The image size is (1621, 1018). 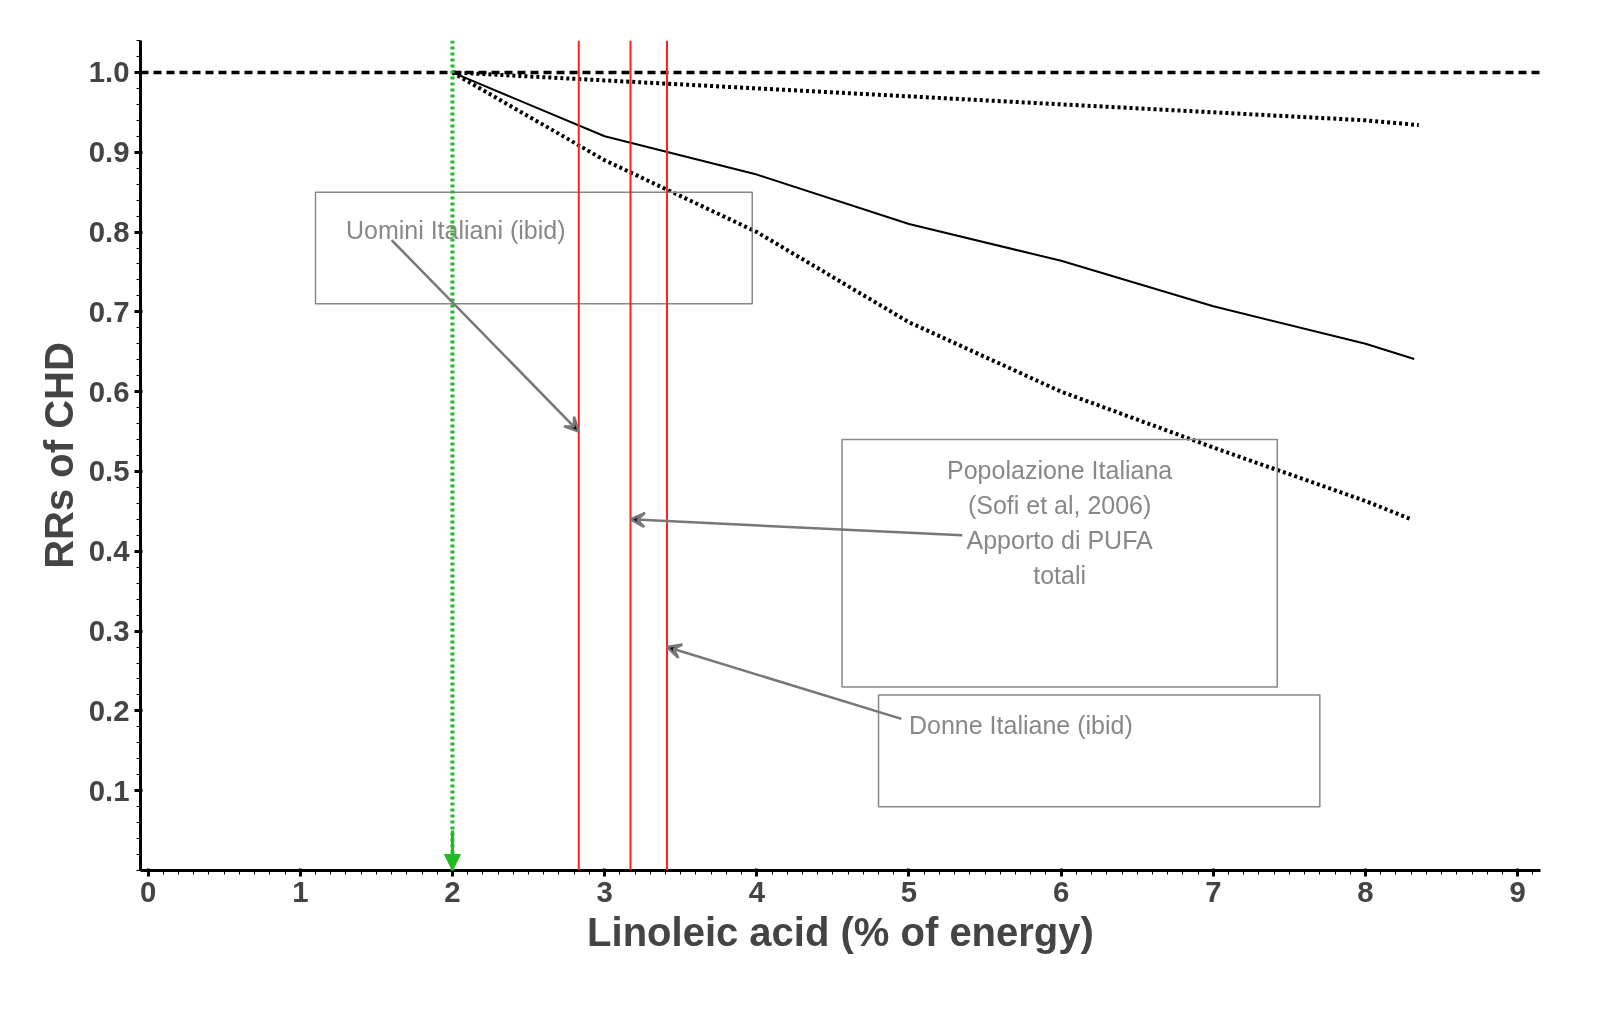 I want to click on y-tick-label: 0.4, so click(x=109, y=551).